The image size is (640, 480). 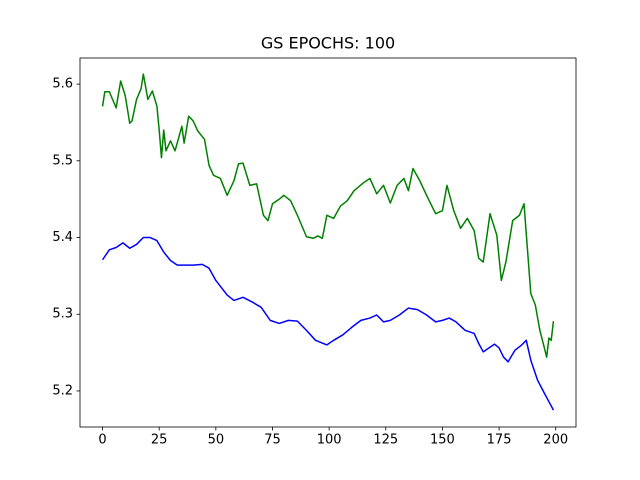 I want to click on x-tick-label: 75, so click(x=272, y=440).